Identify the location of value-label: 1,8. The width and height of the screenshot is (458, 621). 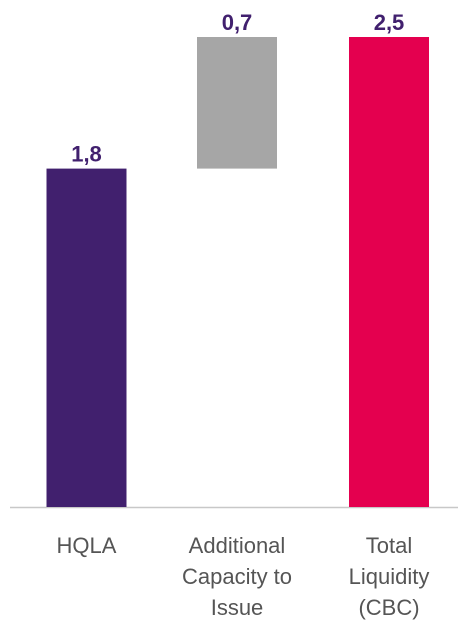
(86, 154).